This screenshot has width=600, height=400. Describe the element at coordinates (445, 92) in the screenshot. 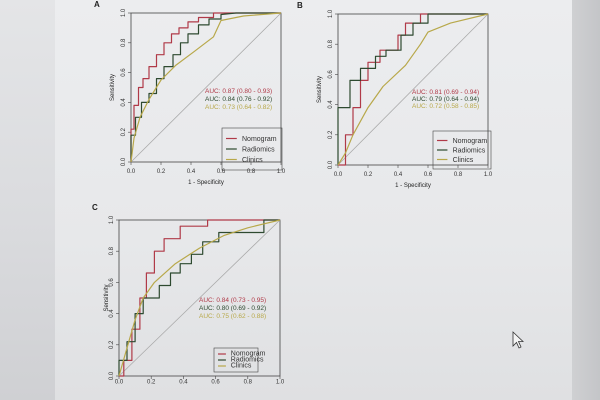

I see `auc-label-nomogram: AUC: 0.81 (0.69 - 0.94)` at that location.